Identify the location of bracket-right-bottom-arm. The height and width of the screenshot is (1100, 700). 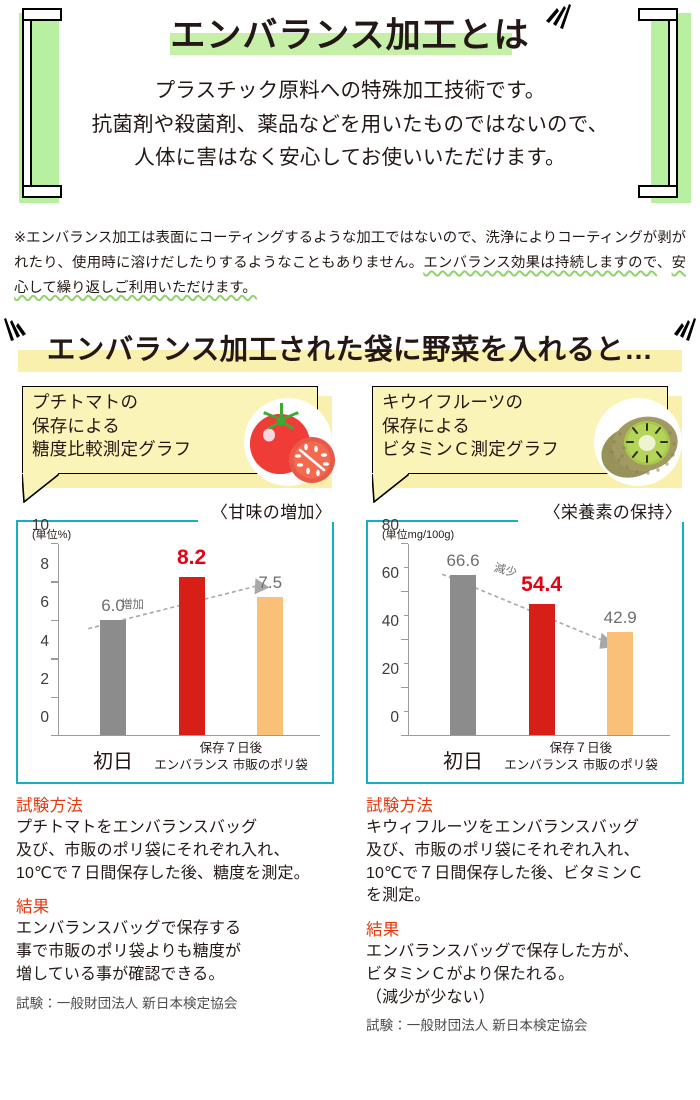
(658, 191).